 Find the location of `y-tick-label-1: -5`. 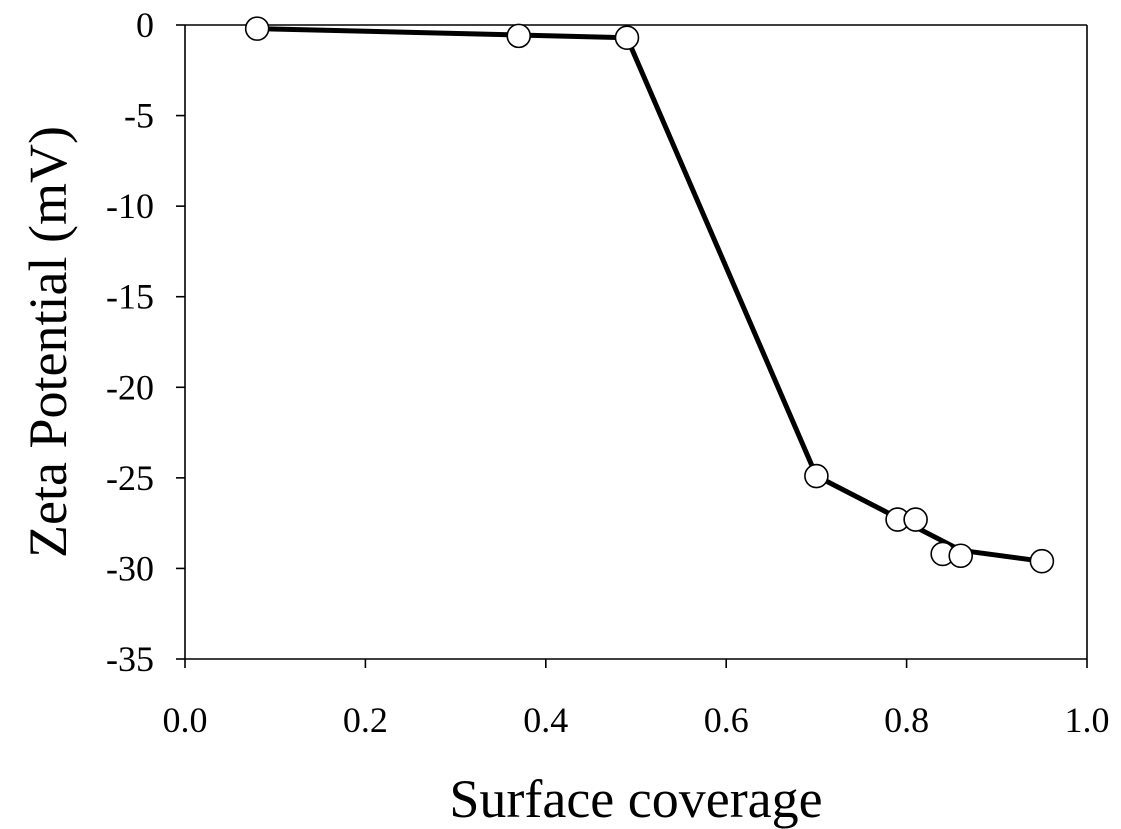

y-tick-label-1: -5 is located at coordinates (139, 116).